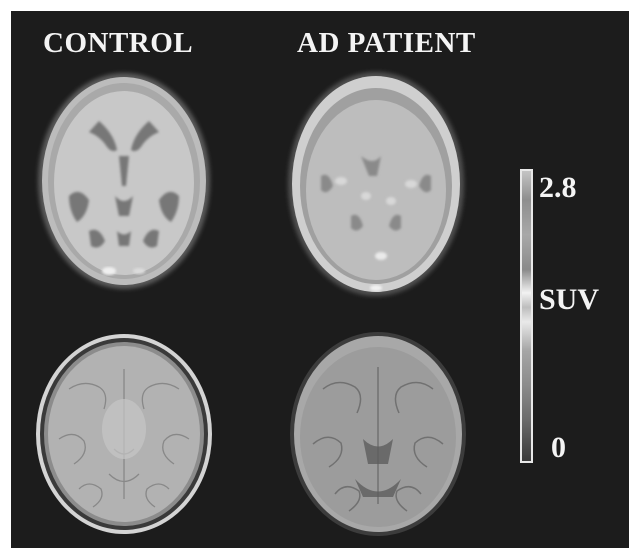 The width and height of the screenshot is (640, 559). Describe the element at coordinates (558, 187) in the screenshot. I see `colorbar-max-label: 2.8` at that location.